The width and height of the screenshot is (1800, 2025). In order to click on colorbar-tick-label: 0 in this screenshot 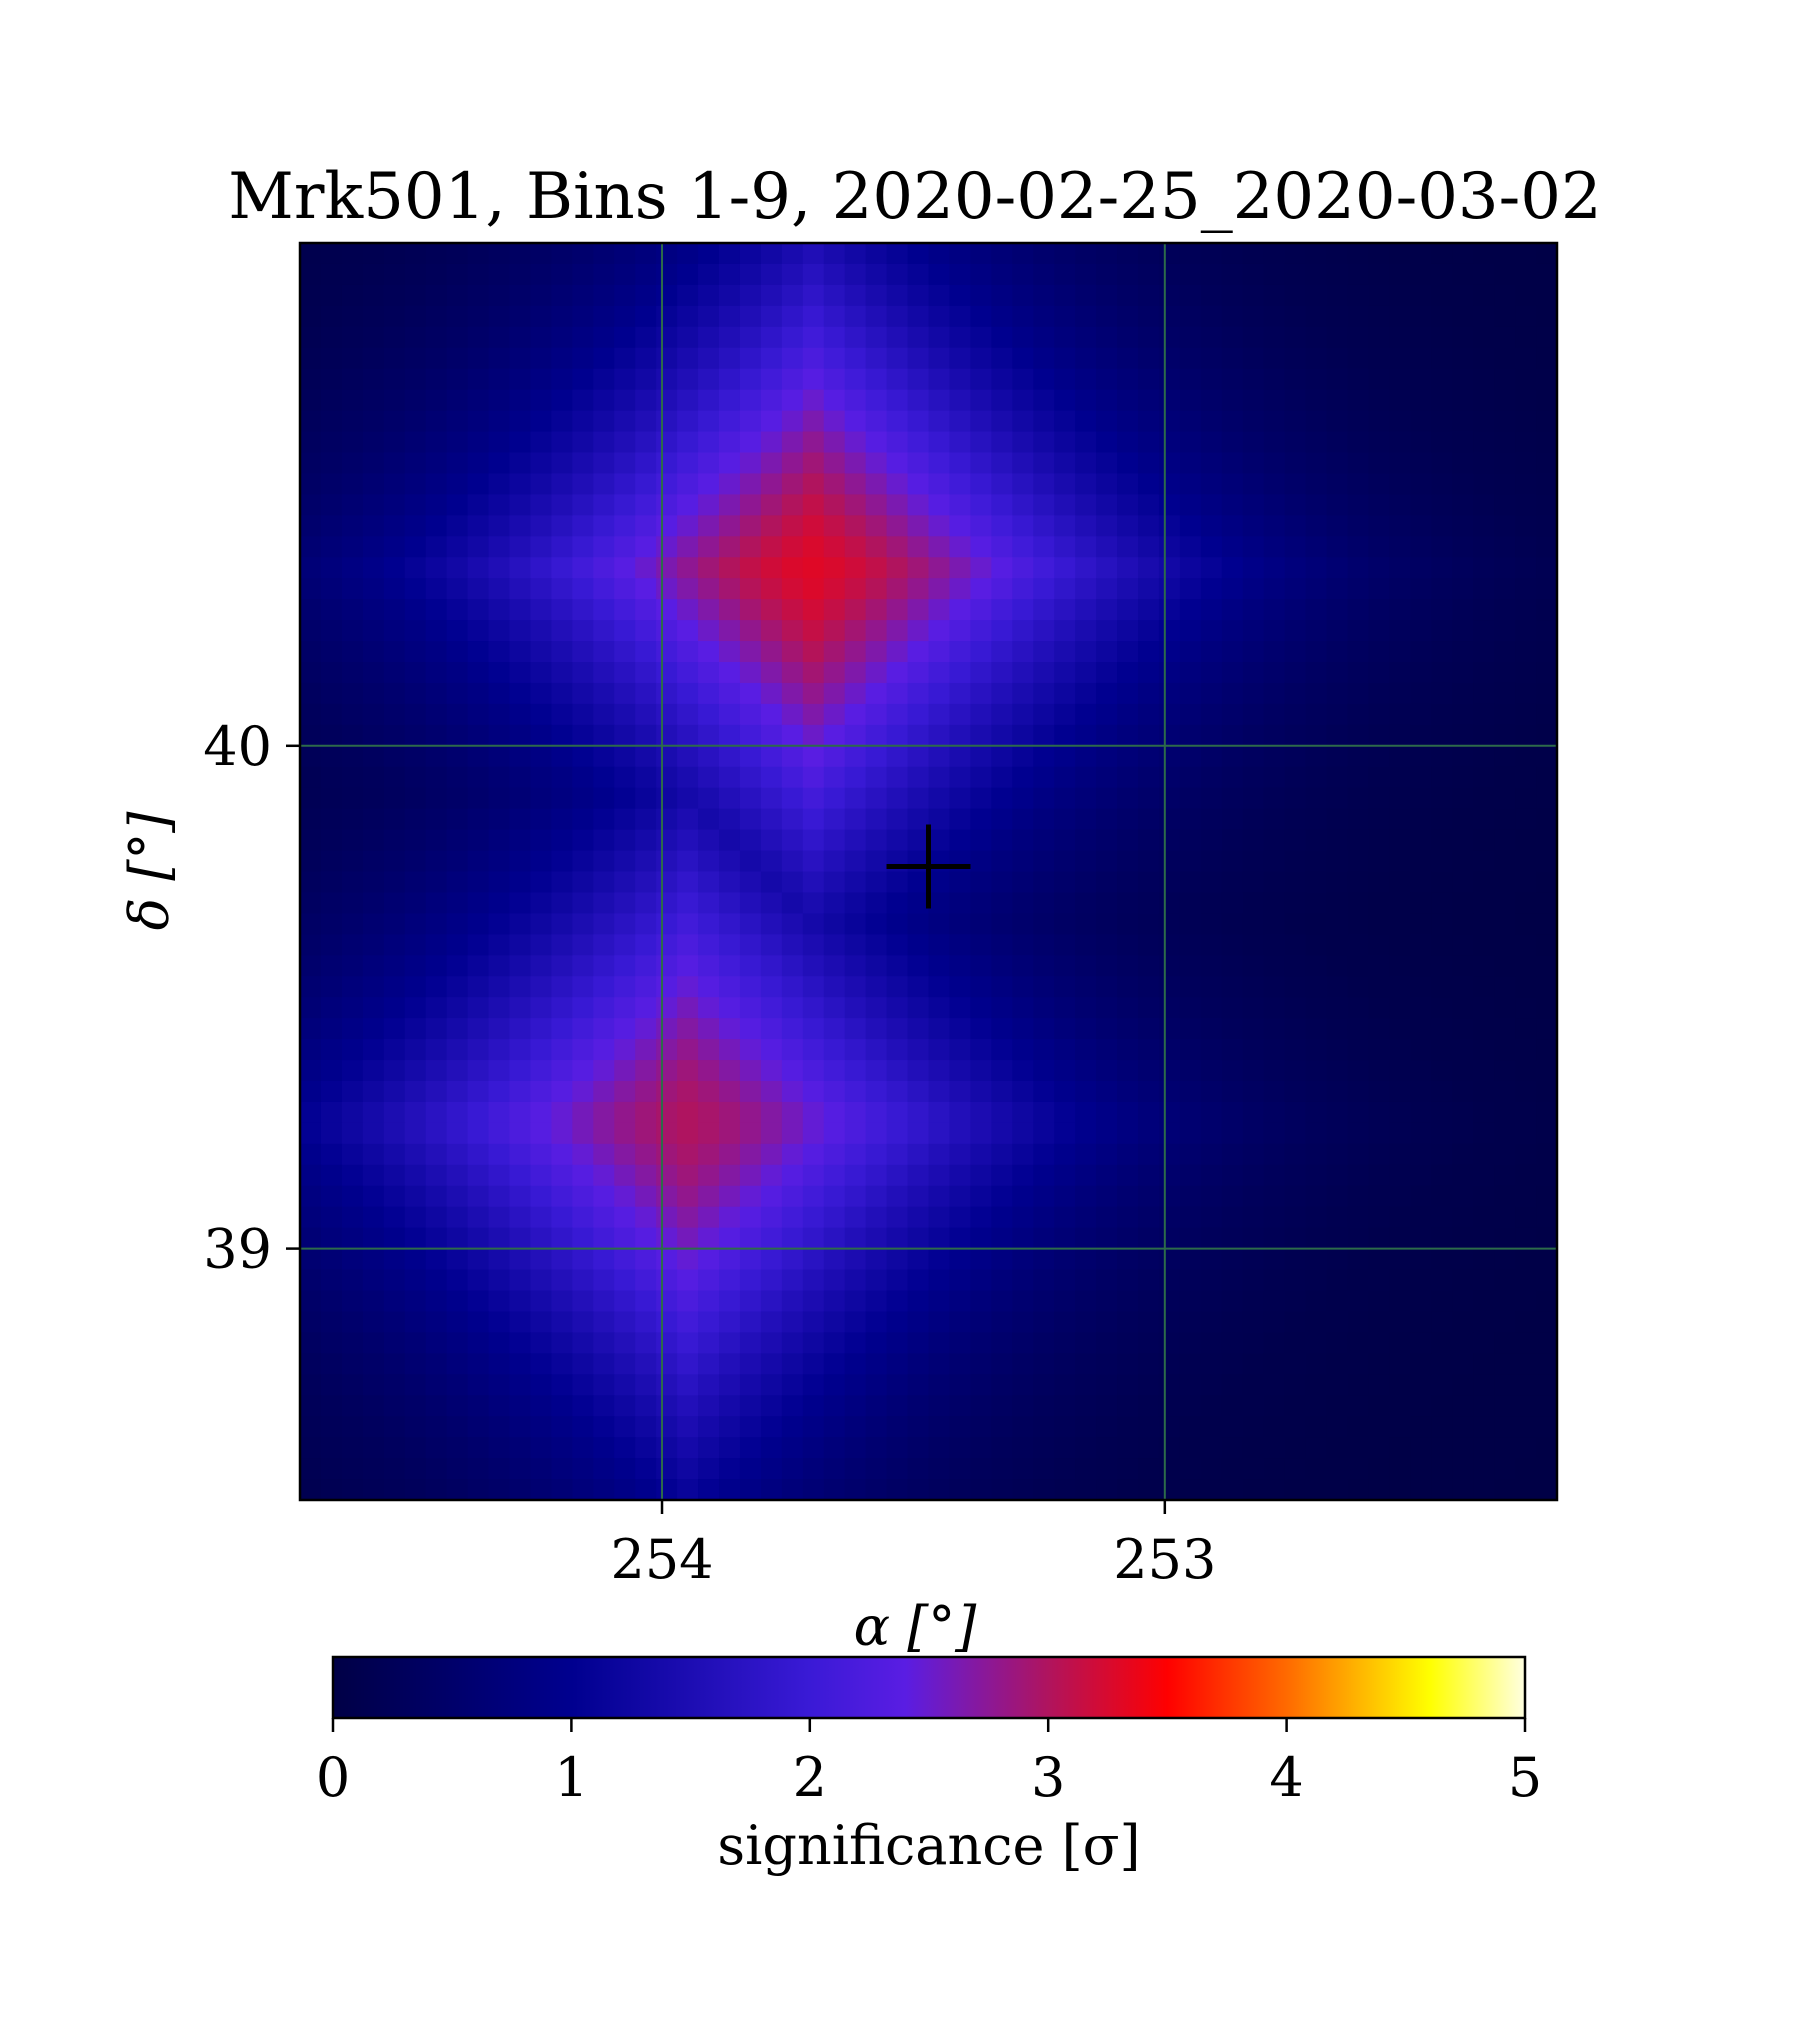, I will do `click(333, 1777)`.